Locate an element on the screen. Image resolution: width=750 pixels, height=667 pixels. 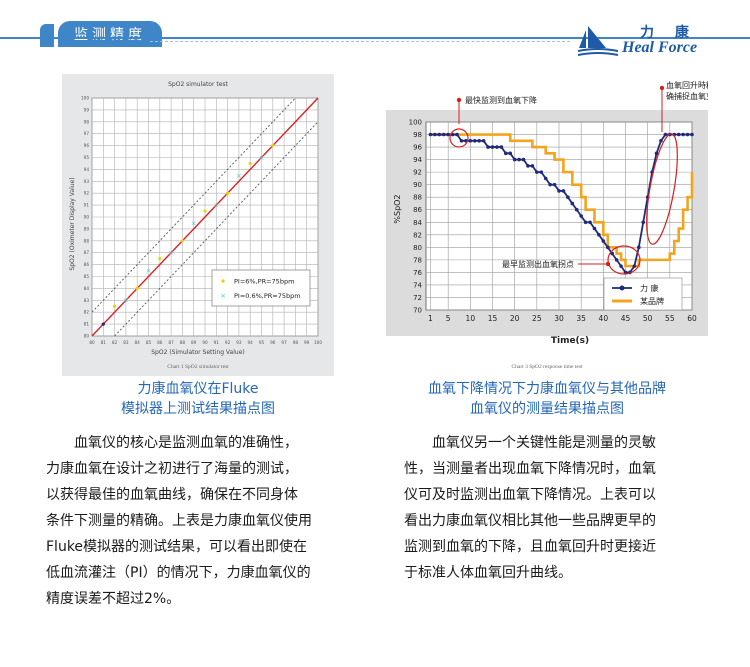
y-tick-label: 83 is located at coordinates (87, 300).